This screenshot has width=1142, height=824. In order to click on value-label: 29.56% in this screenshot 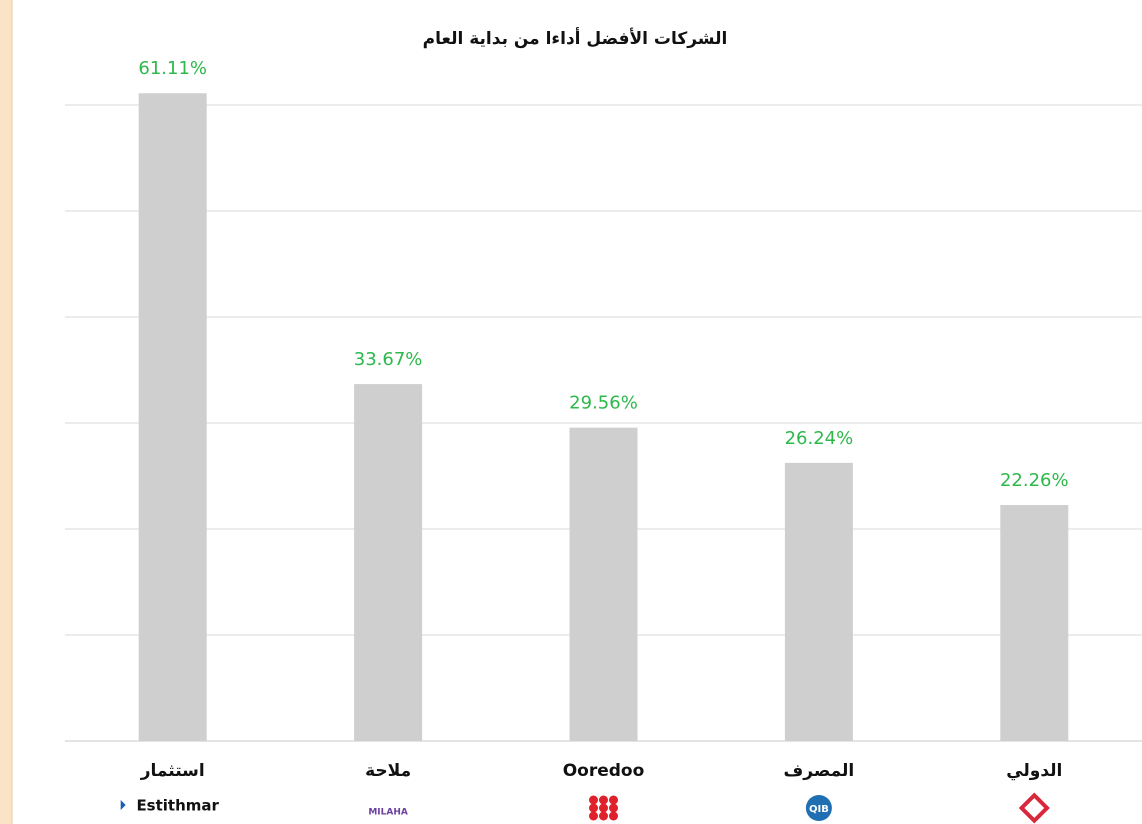, I will do `click(603, 403)`.